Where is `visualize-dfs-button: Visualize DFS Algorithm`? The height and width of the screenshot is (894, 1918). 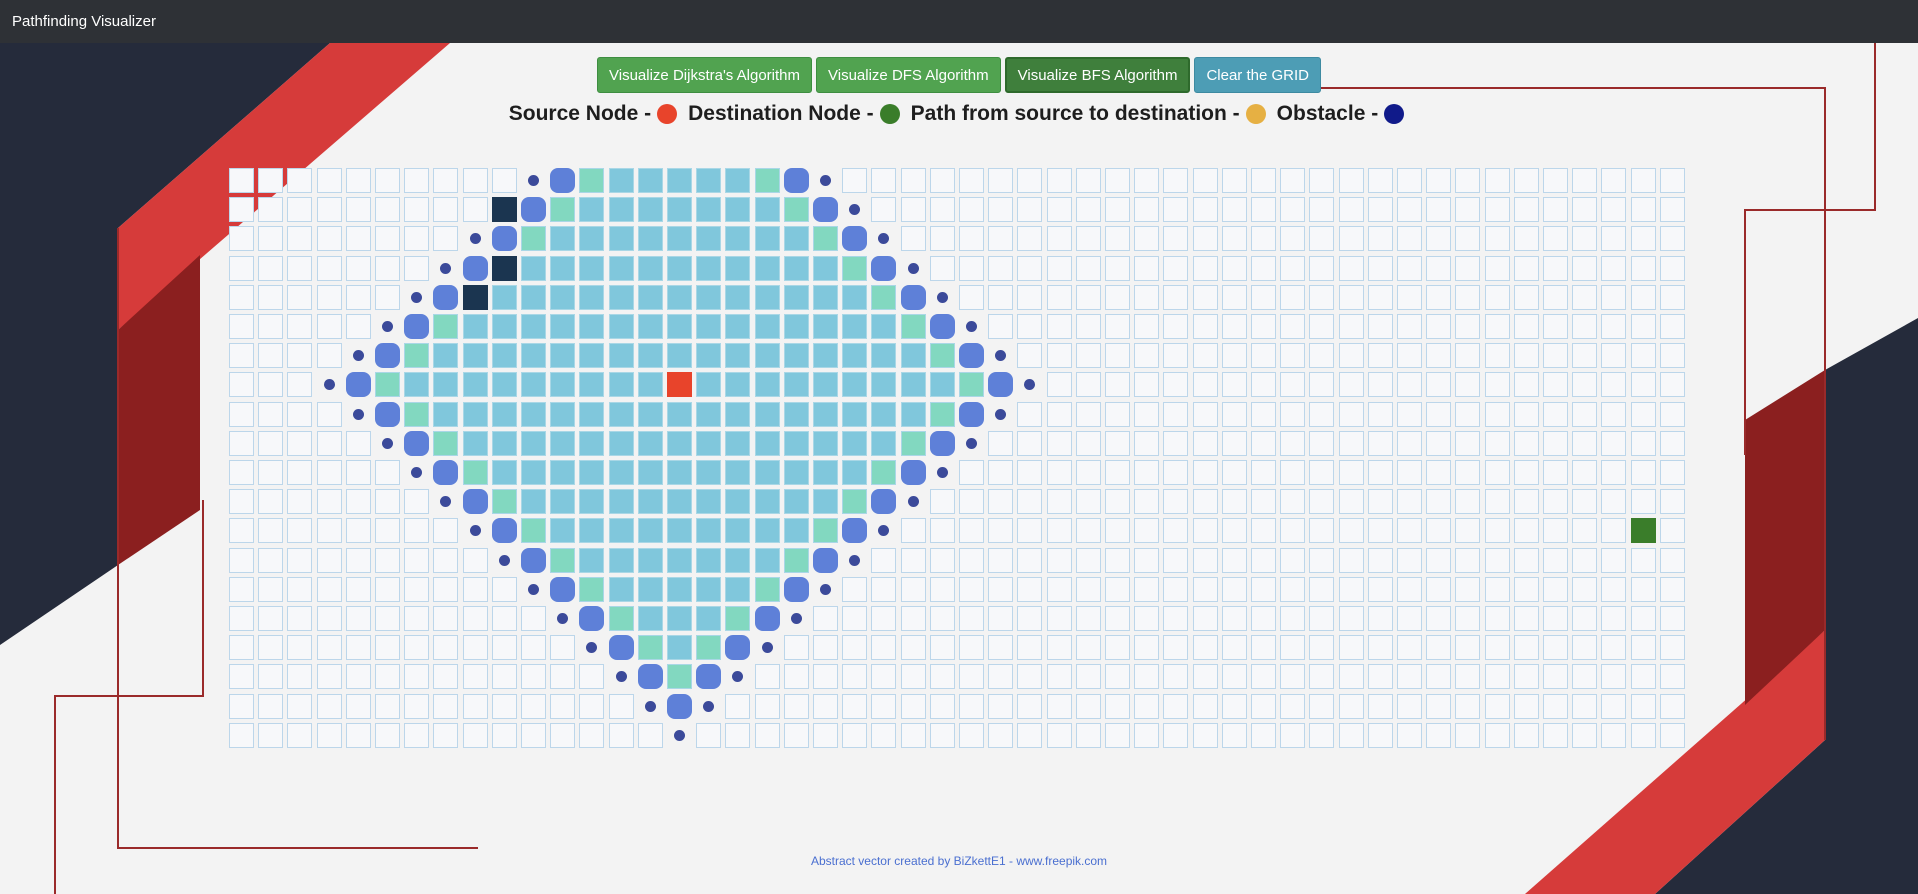
visualize-dfs-button: Visualize DFS Algorithm is located at coordinates (908, 75).